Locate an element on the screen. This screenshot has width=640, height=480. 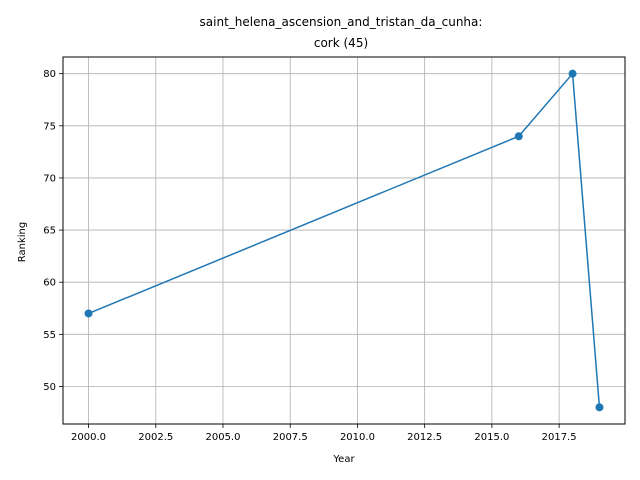
x-axis-label: Year is located at coordinates (343, 459).